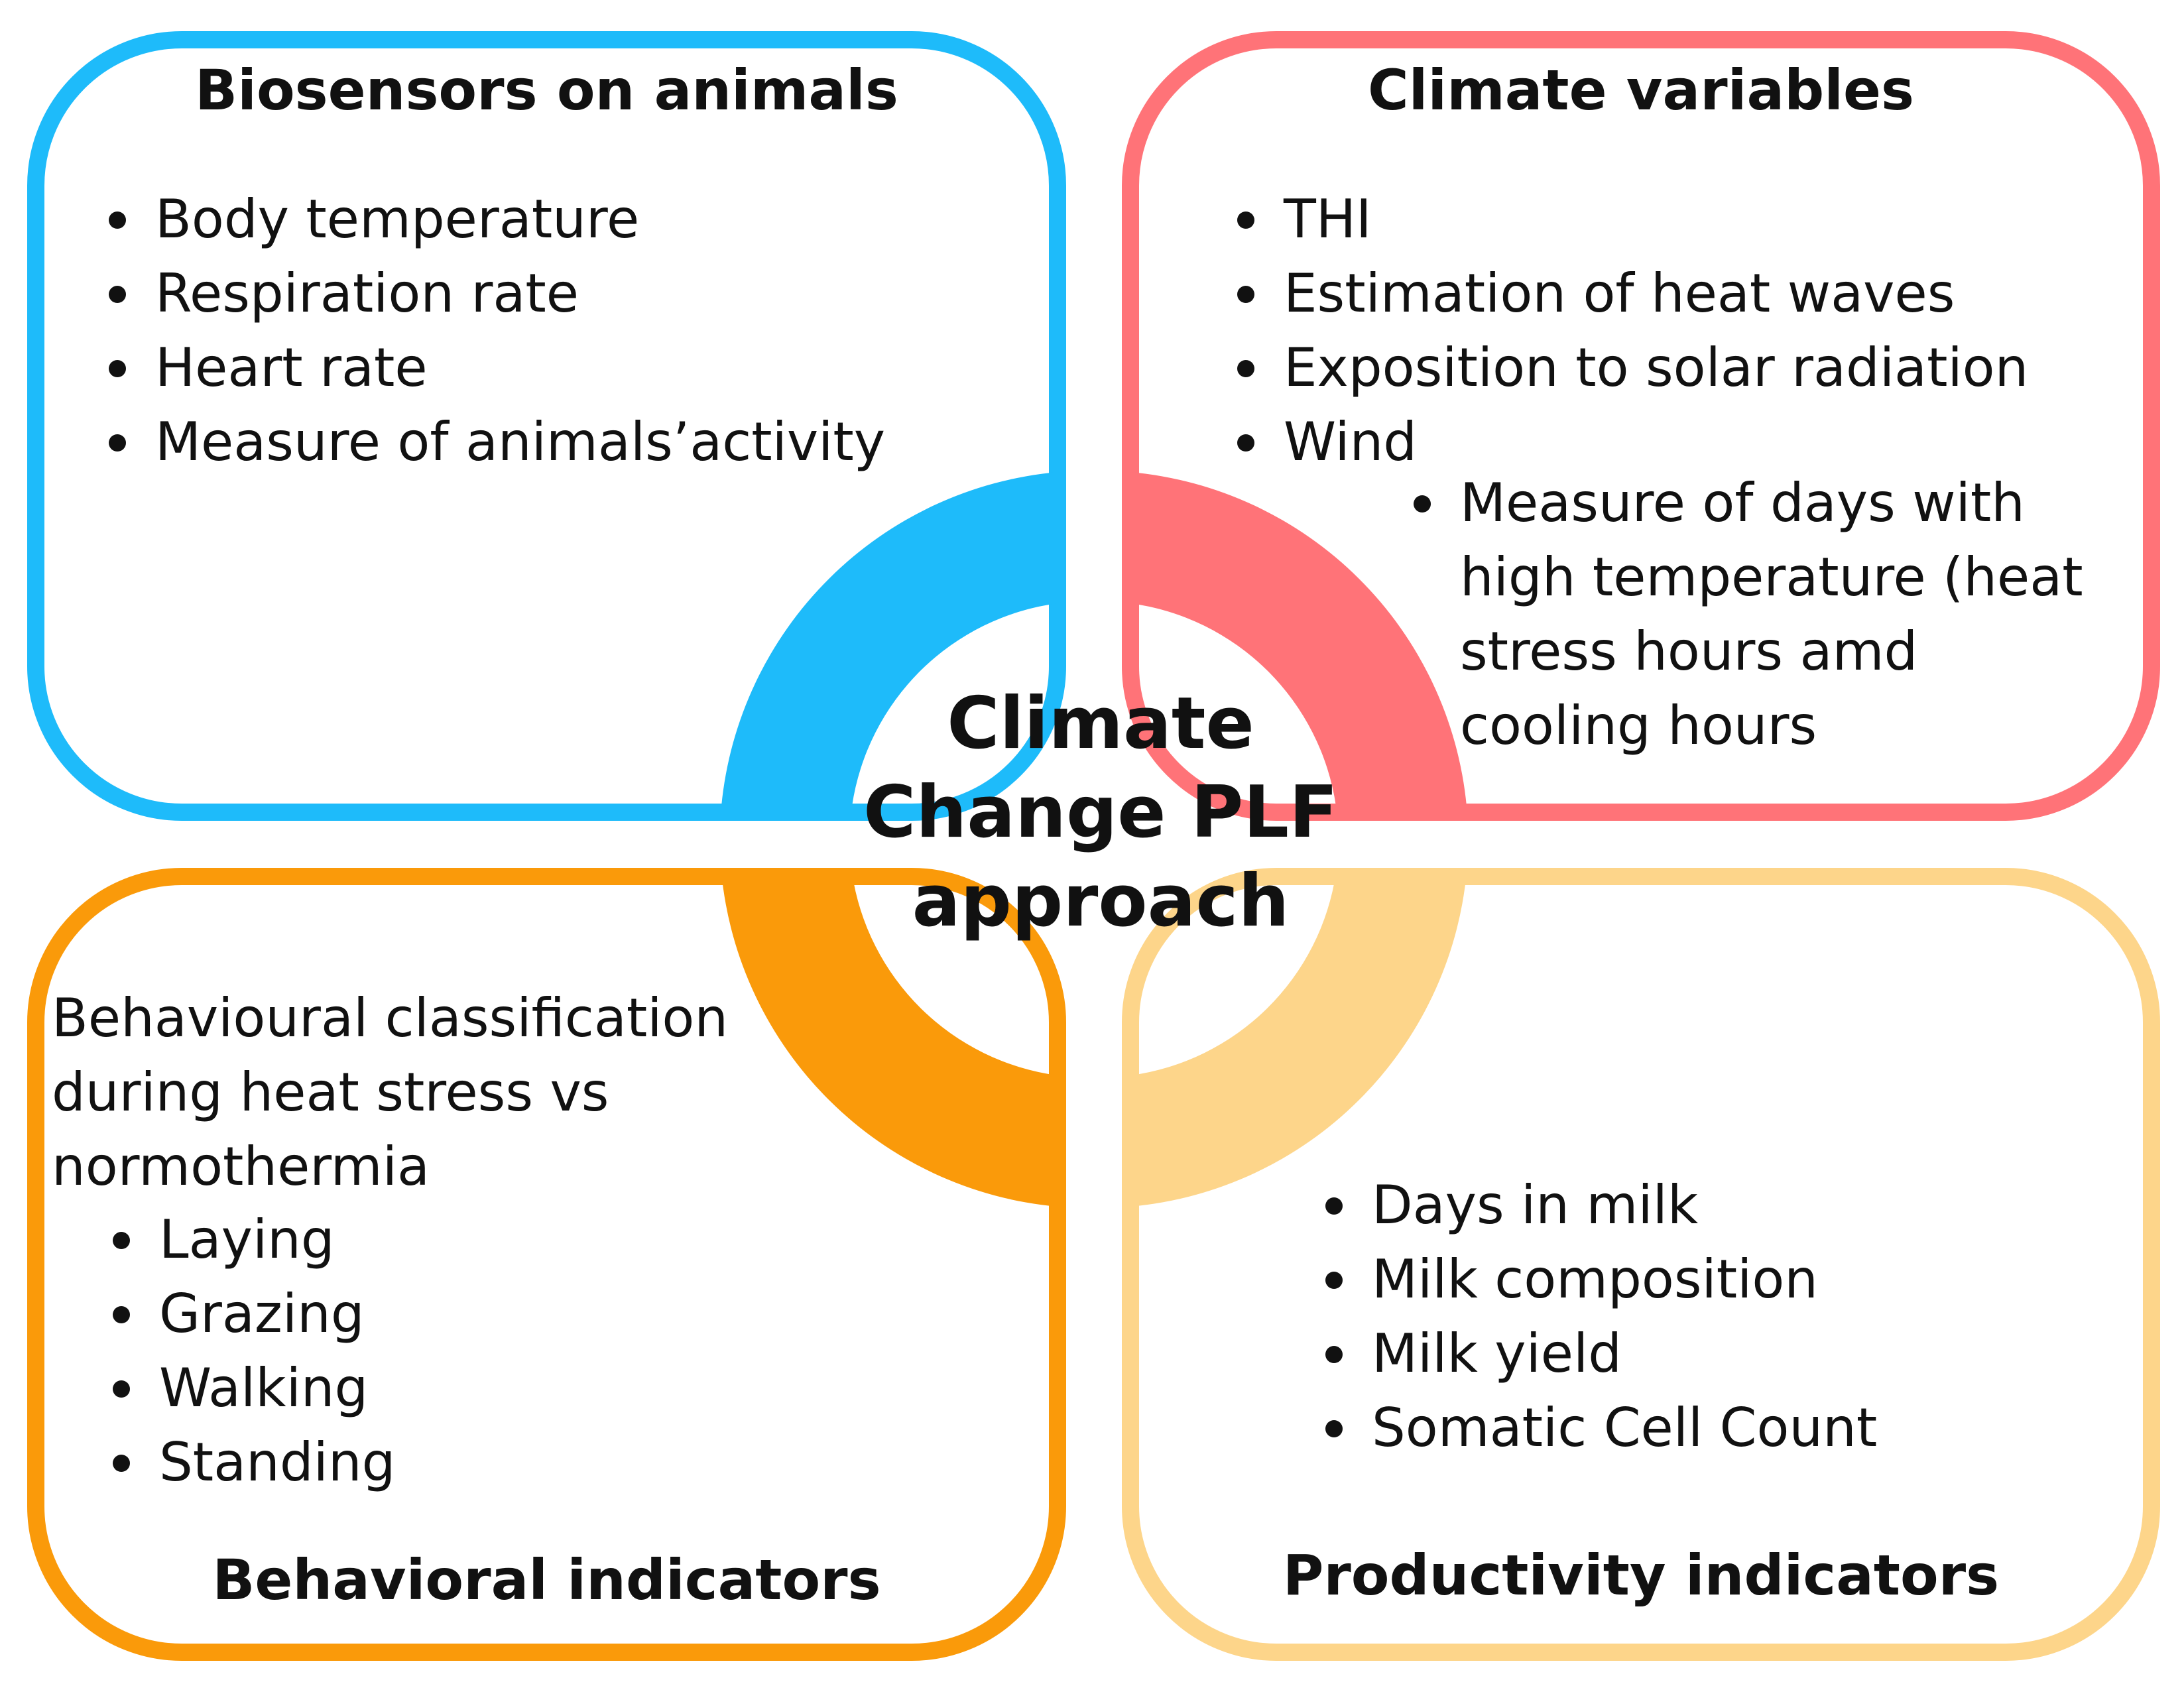 The height and width of the screenshot is (1688, 2184). Describe the element at coordinates (889, 1040) in the screenshot. I see `ring-quadrant-behavioral` at that location.